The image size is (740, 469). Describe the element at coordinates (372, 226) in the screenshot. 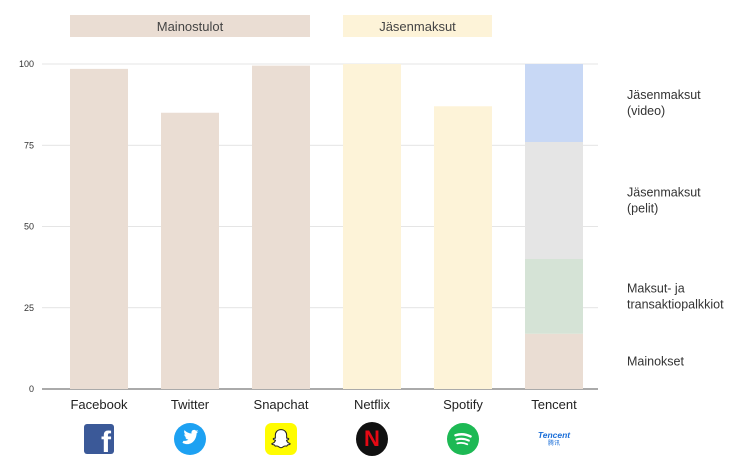

I see `bar-netflix` at that location.